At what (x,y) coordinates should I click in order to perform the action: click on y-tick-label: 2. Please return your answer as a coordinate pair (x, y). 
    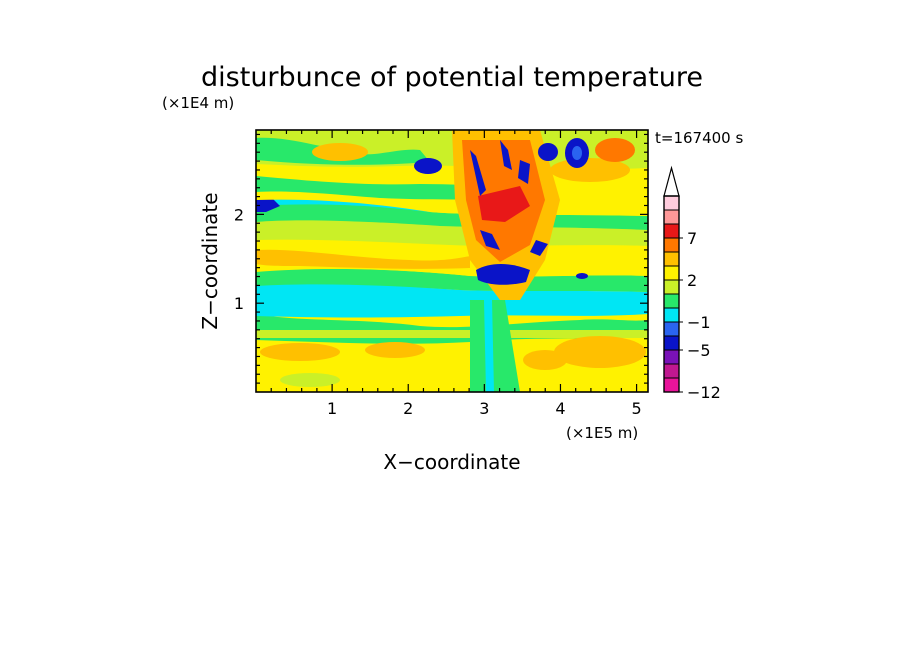
    Looking at the image, I should click on (239, 214).